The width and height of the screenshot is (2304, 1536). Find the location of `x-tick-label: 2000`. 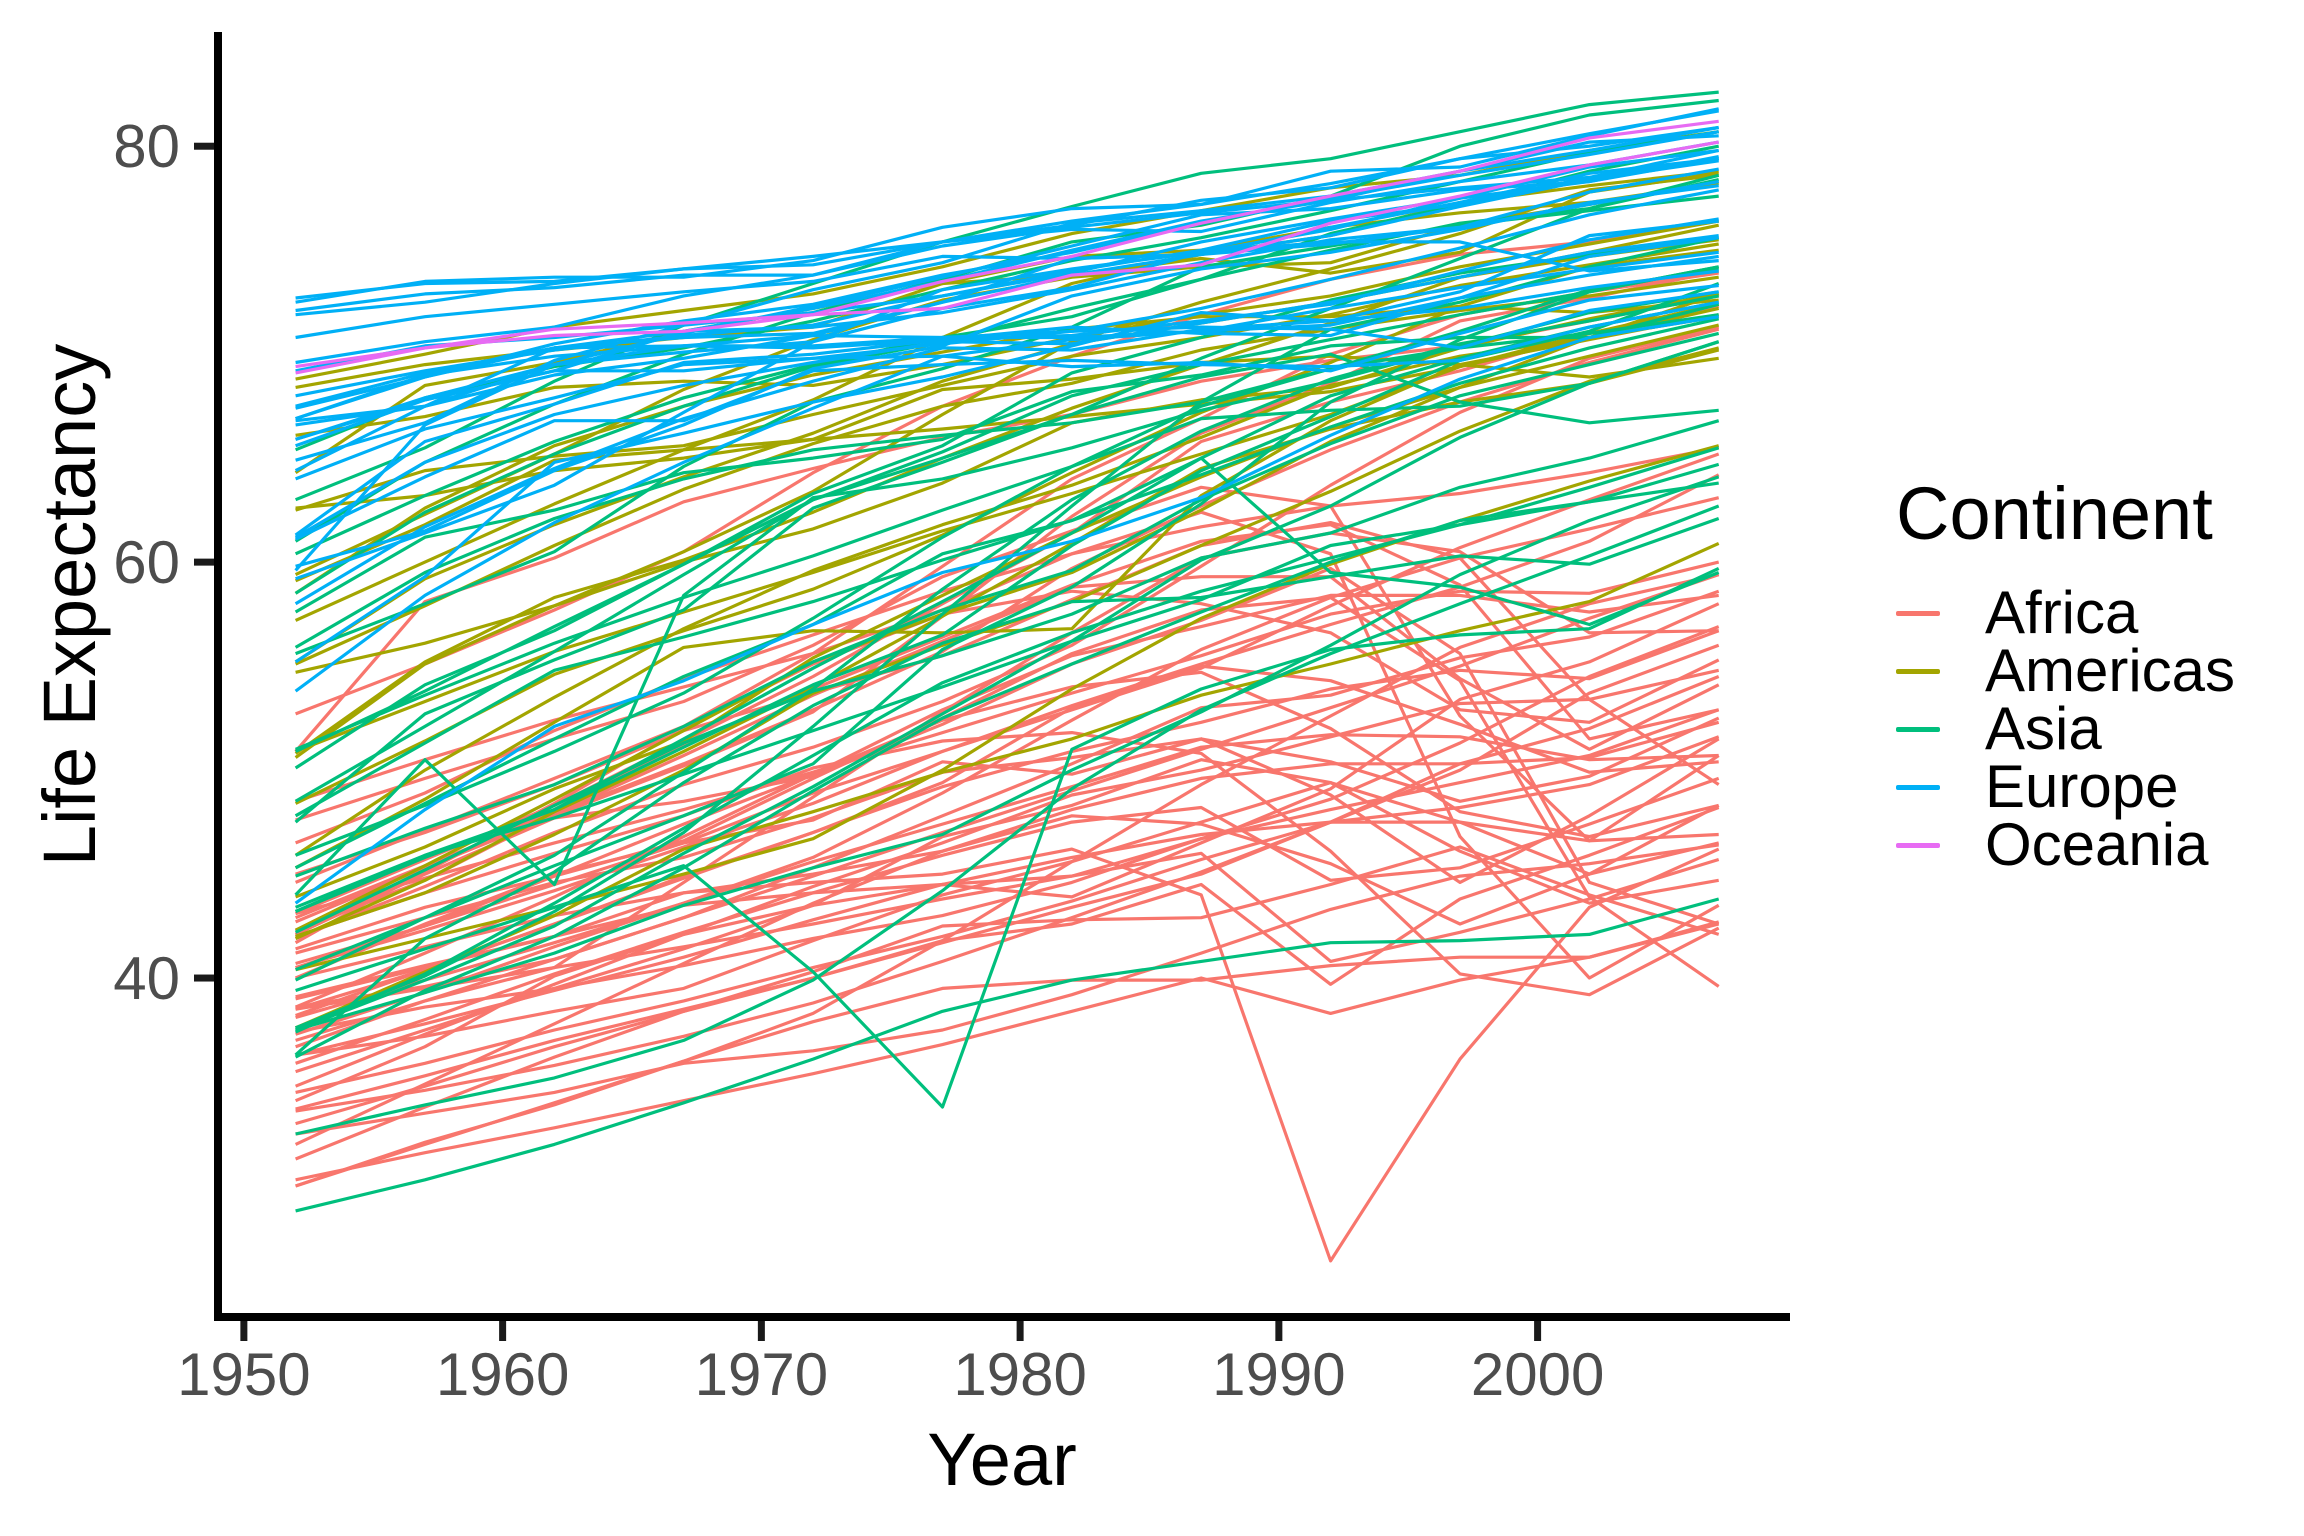

x-tick-label: 2000 is located at coordinates (1537, 1374).